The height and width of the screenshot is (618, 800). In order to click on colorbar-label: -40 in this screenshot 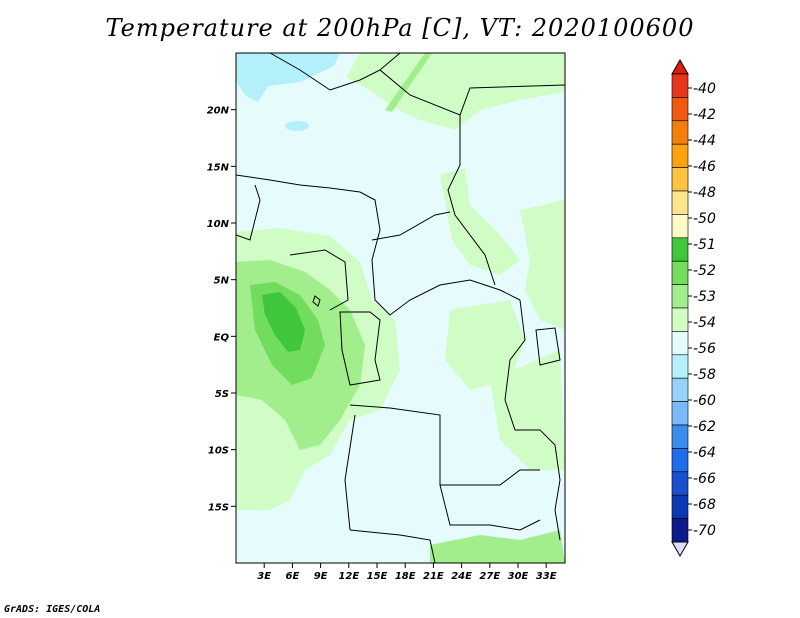, I will do `click(704, 89)`.